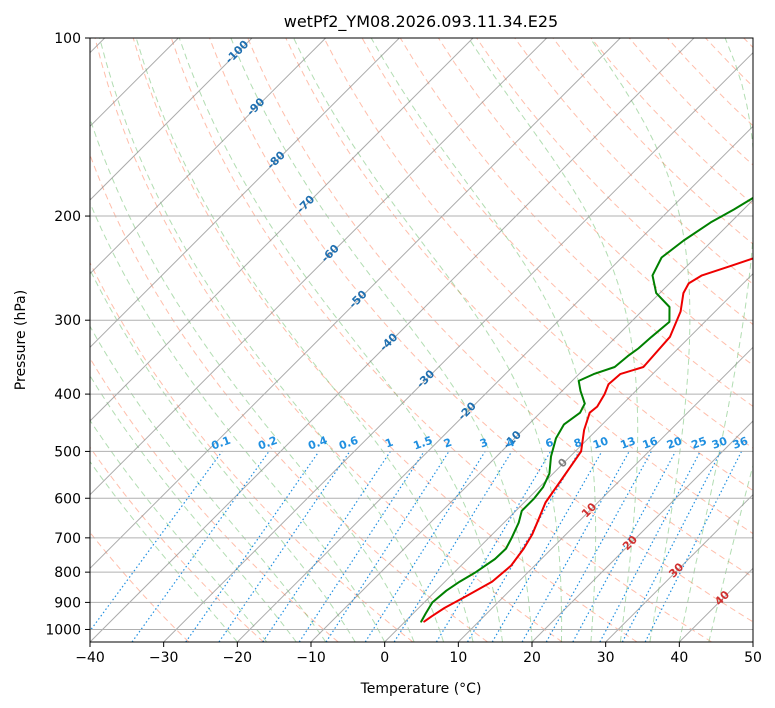  What do you see at coordinates (237, 51) in the screenshot?
I see `isotherm-label: -100` at bounding box center [237, 51].